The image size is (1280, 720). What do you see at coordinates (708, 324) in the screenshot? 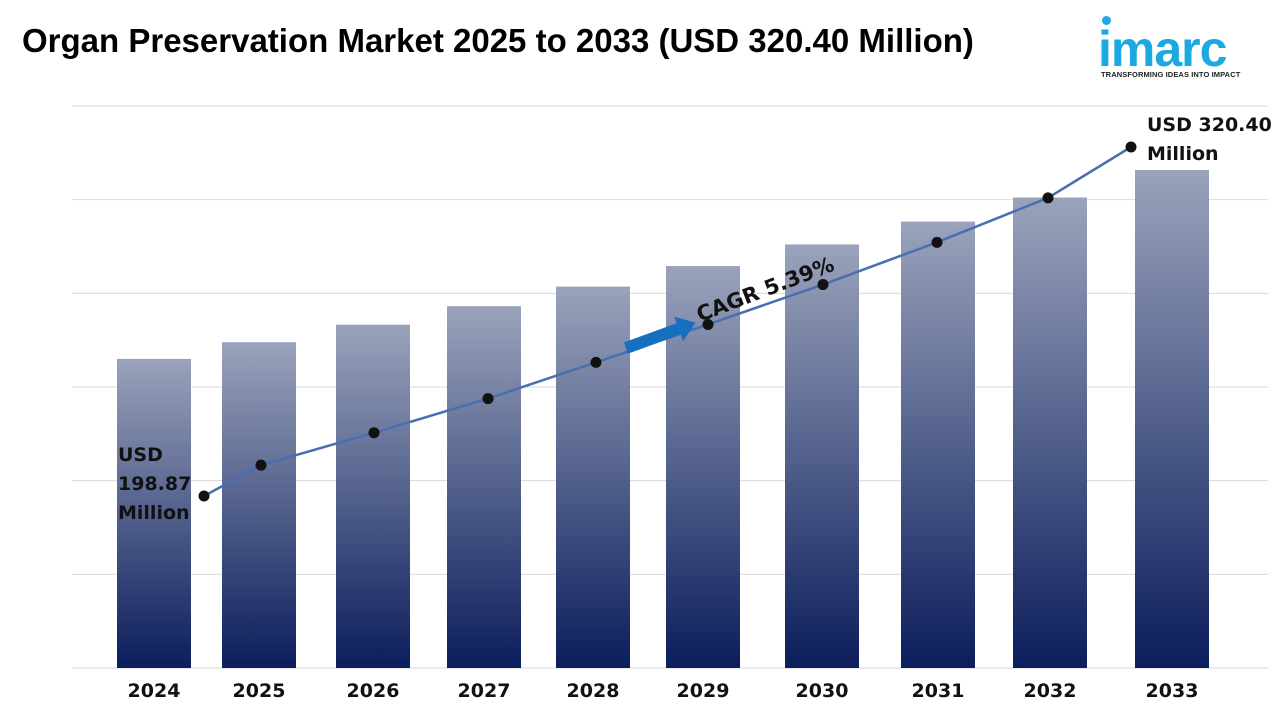
I see `trend-point-2029` at bounding box center [708, 324].